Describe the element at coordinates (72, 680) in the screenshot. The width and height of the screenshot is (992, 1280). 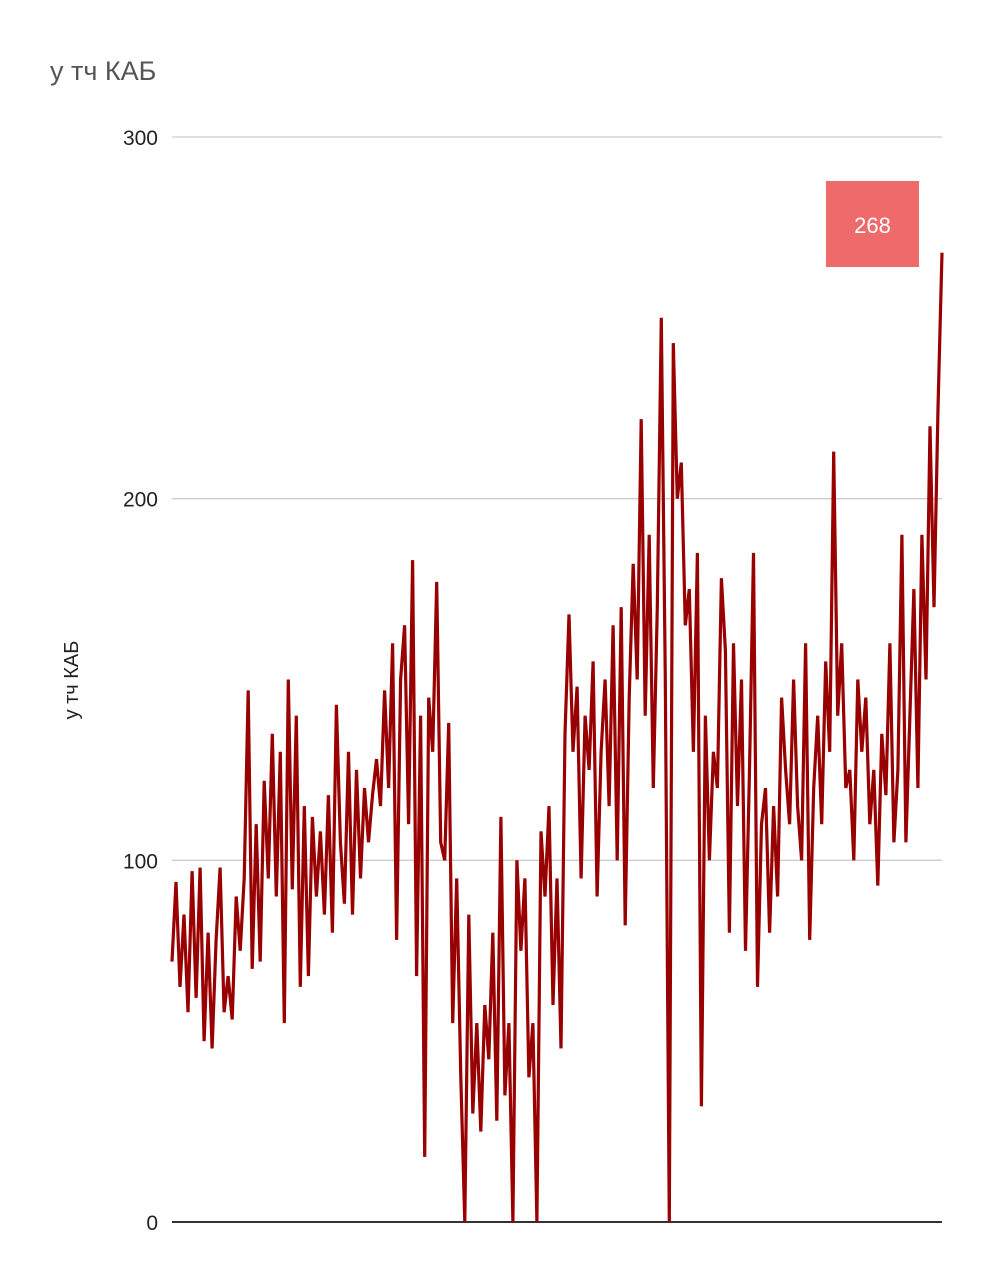
I see `y-axis-label: у тч КАБ` at that location.